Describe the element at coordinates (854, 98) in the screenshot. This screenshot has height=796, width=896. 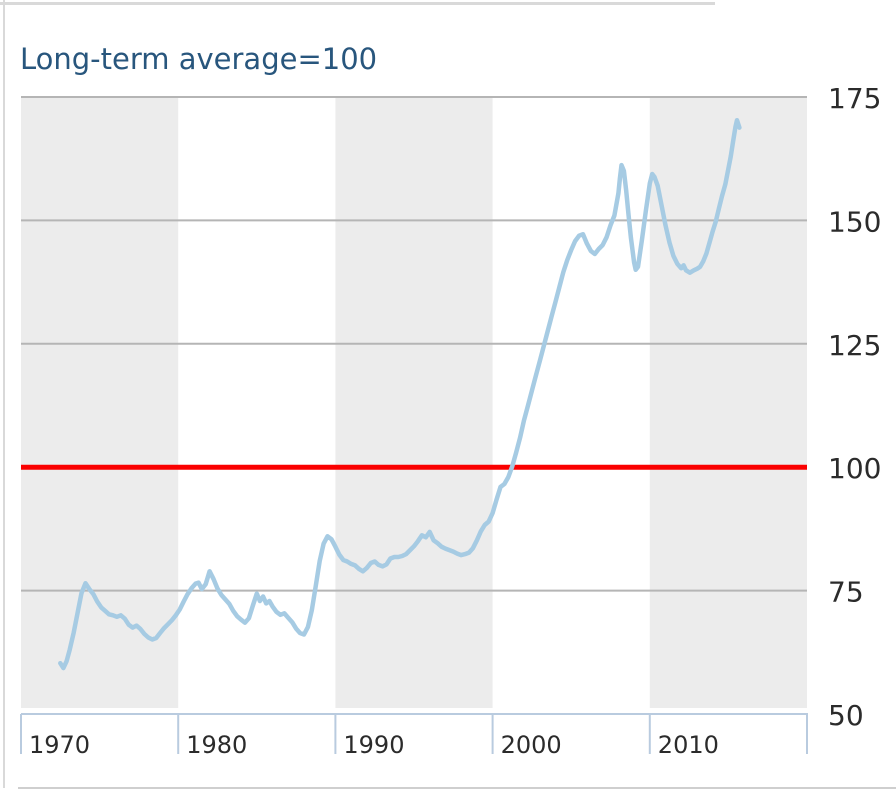
I see `y-tick-label: 175` at that location.